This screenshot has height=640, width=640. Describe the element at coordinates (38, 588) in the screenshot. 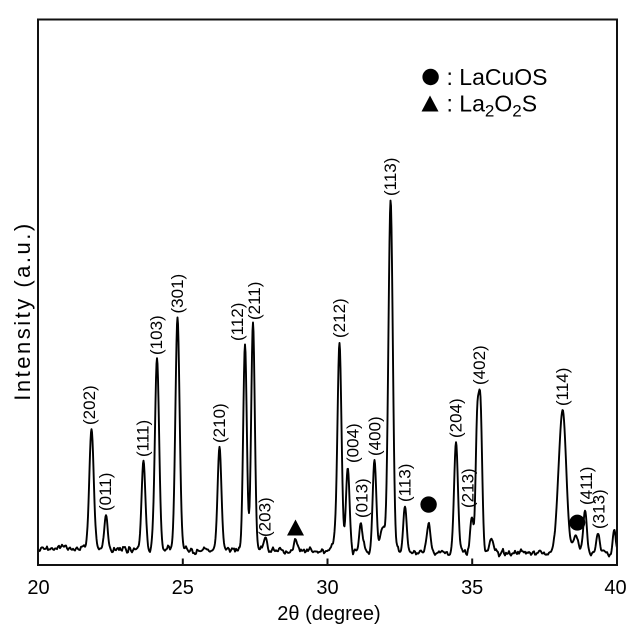

I see `svg-text: 20` at that location.